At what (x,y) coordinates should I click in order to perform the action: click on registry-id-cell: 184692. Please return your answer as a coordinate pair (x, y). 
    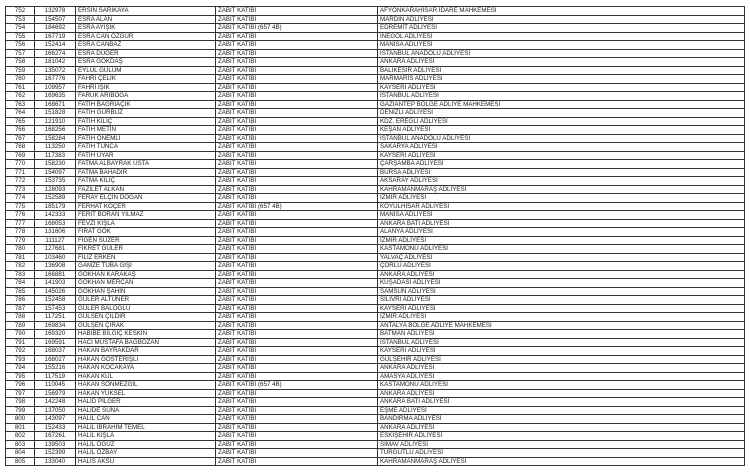
    Looking at the image, I should click on (55, 28).